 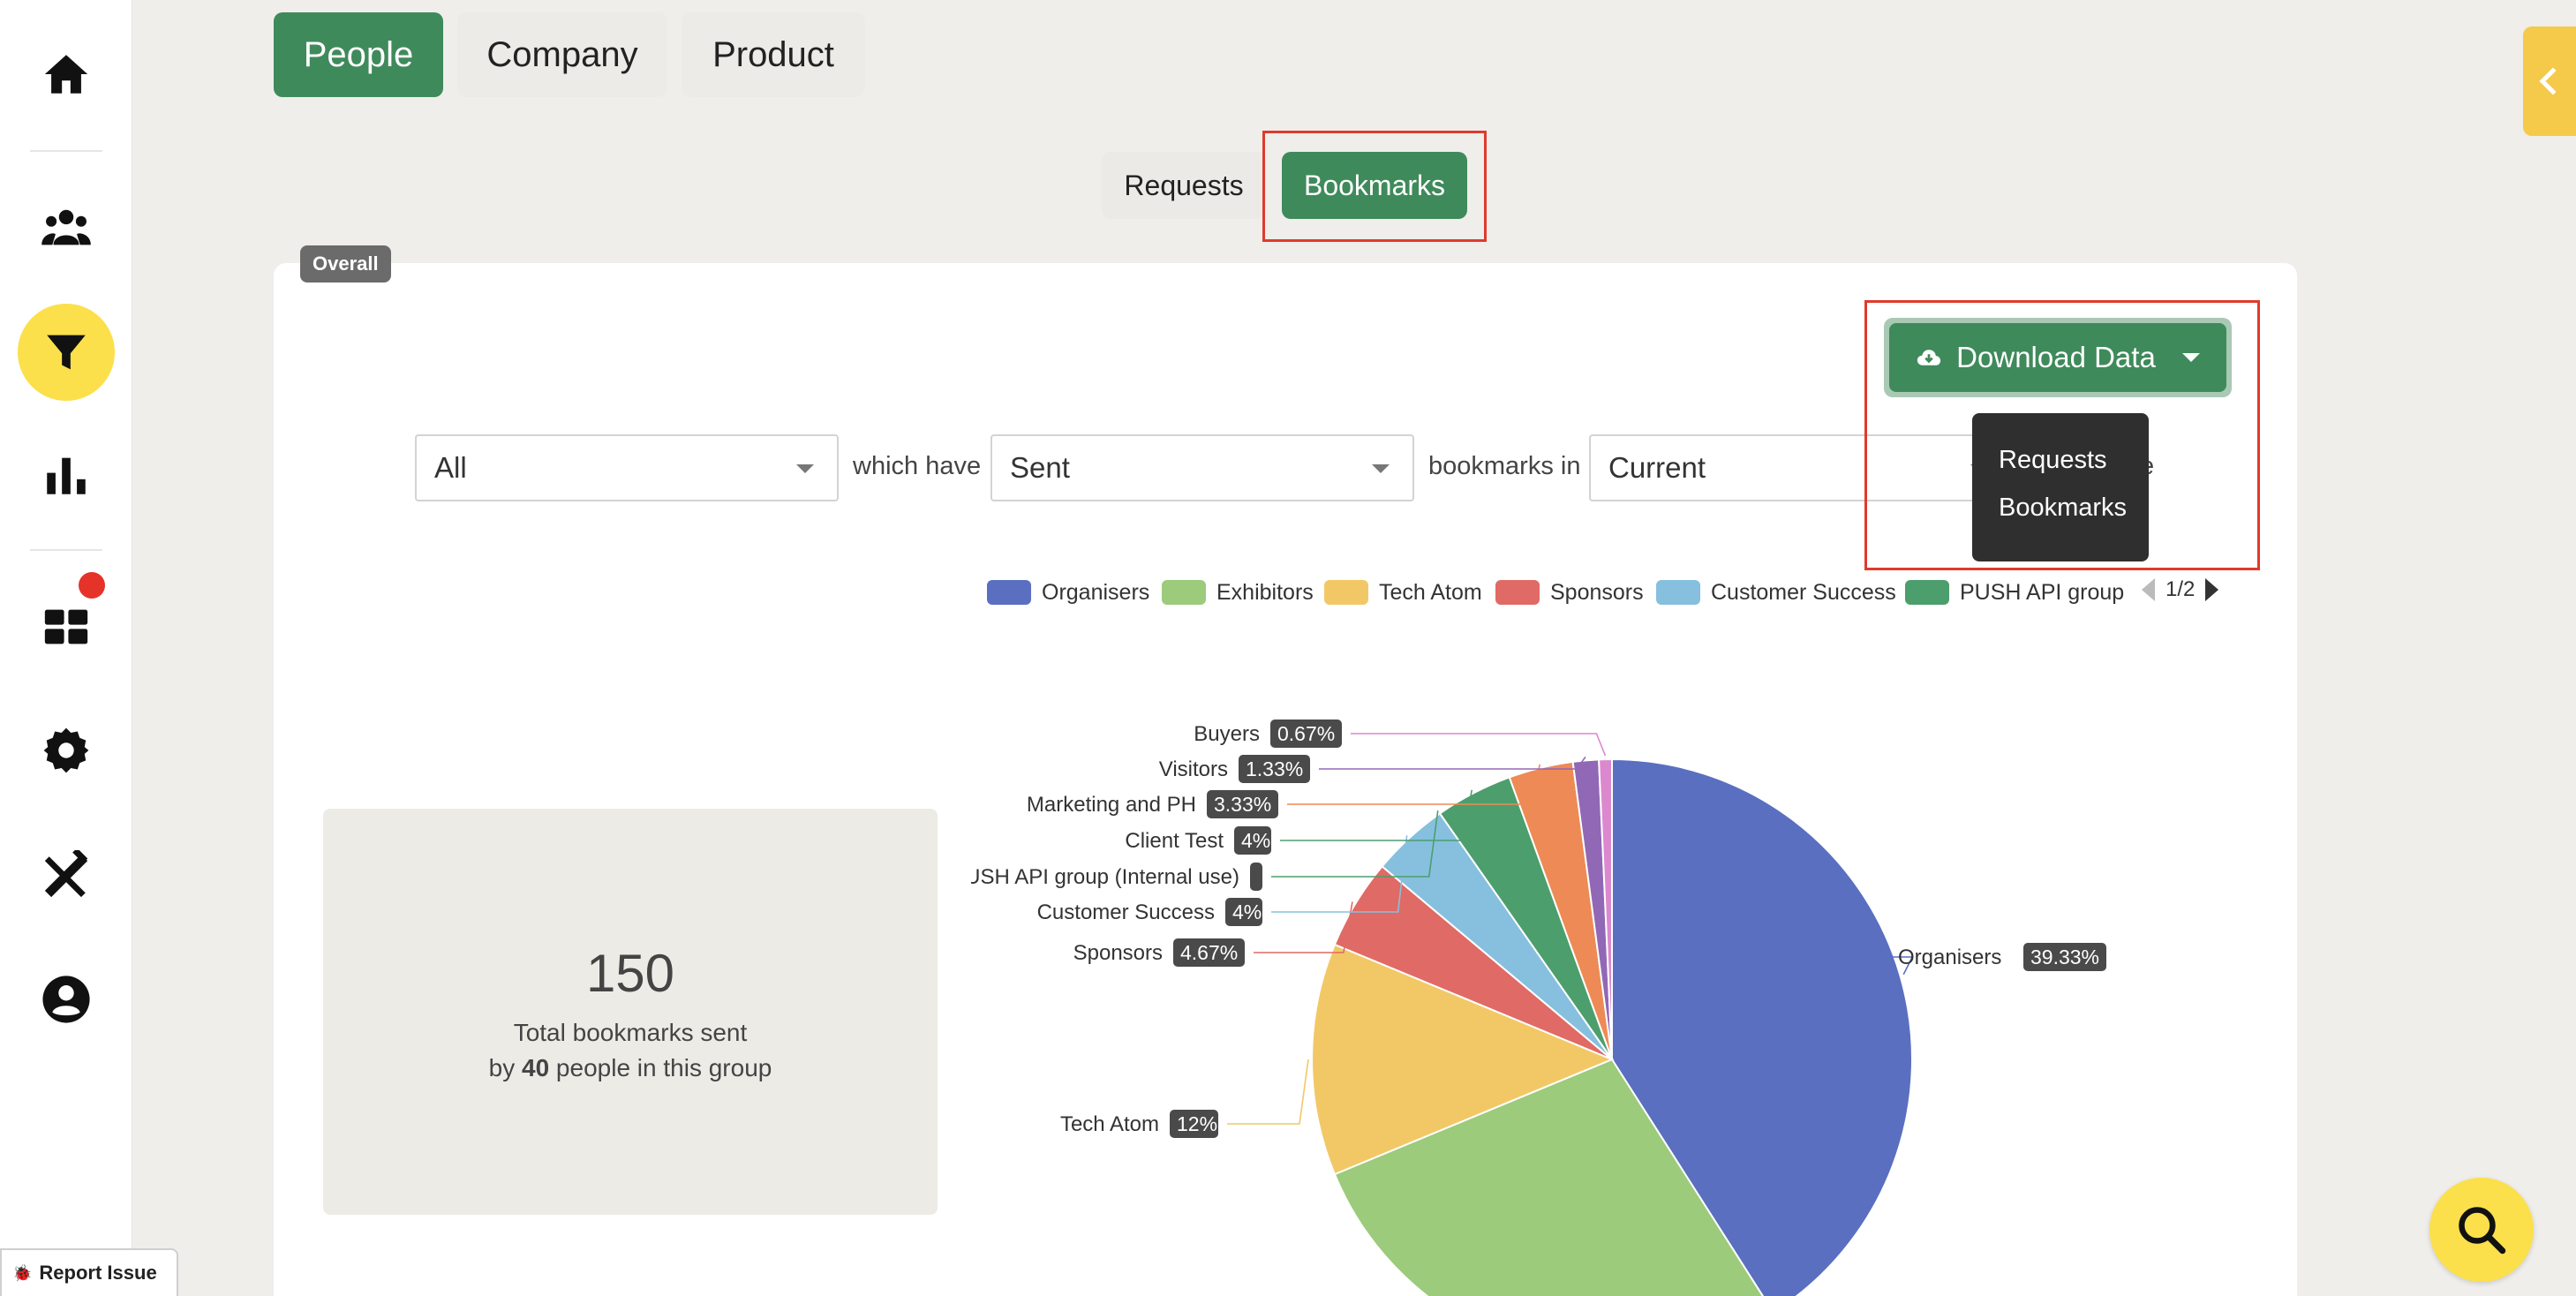 What do you see at coordinates (1118, 953) in the screenshot?
I see `pie-label-name: Sponsors` at bounding box center [1118, 953].